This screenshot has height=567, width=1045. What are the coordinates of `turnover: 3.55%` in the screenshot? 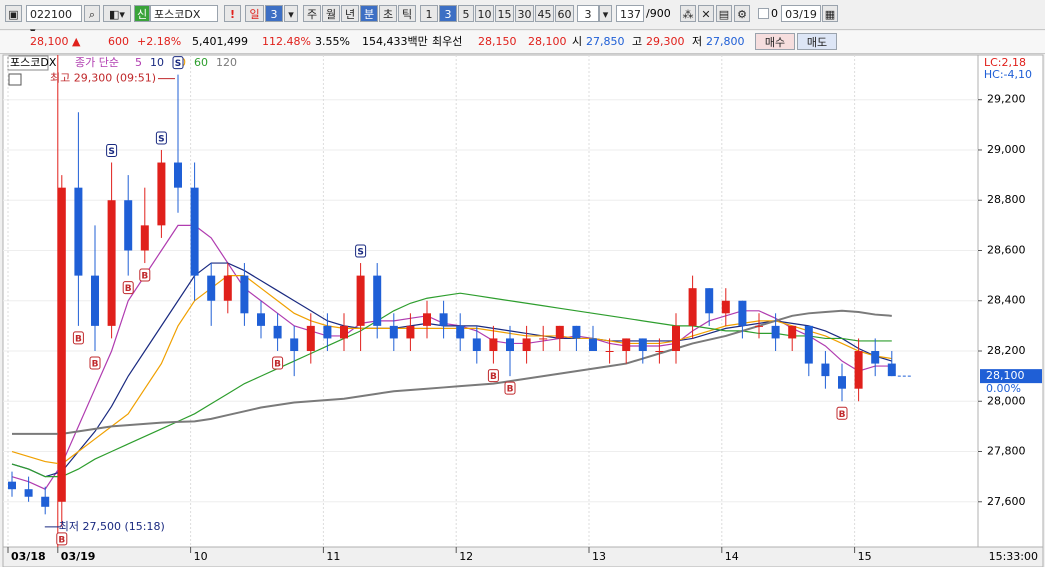 It's located at (332, 41).